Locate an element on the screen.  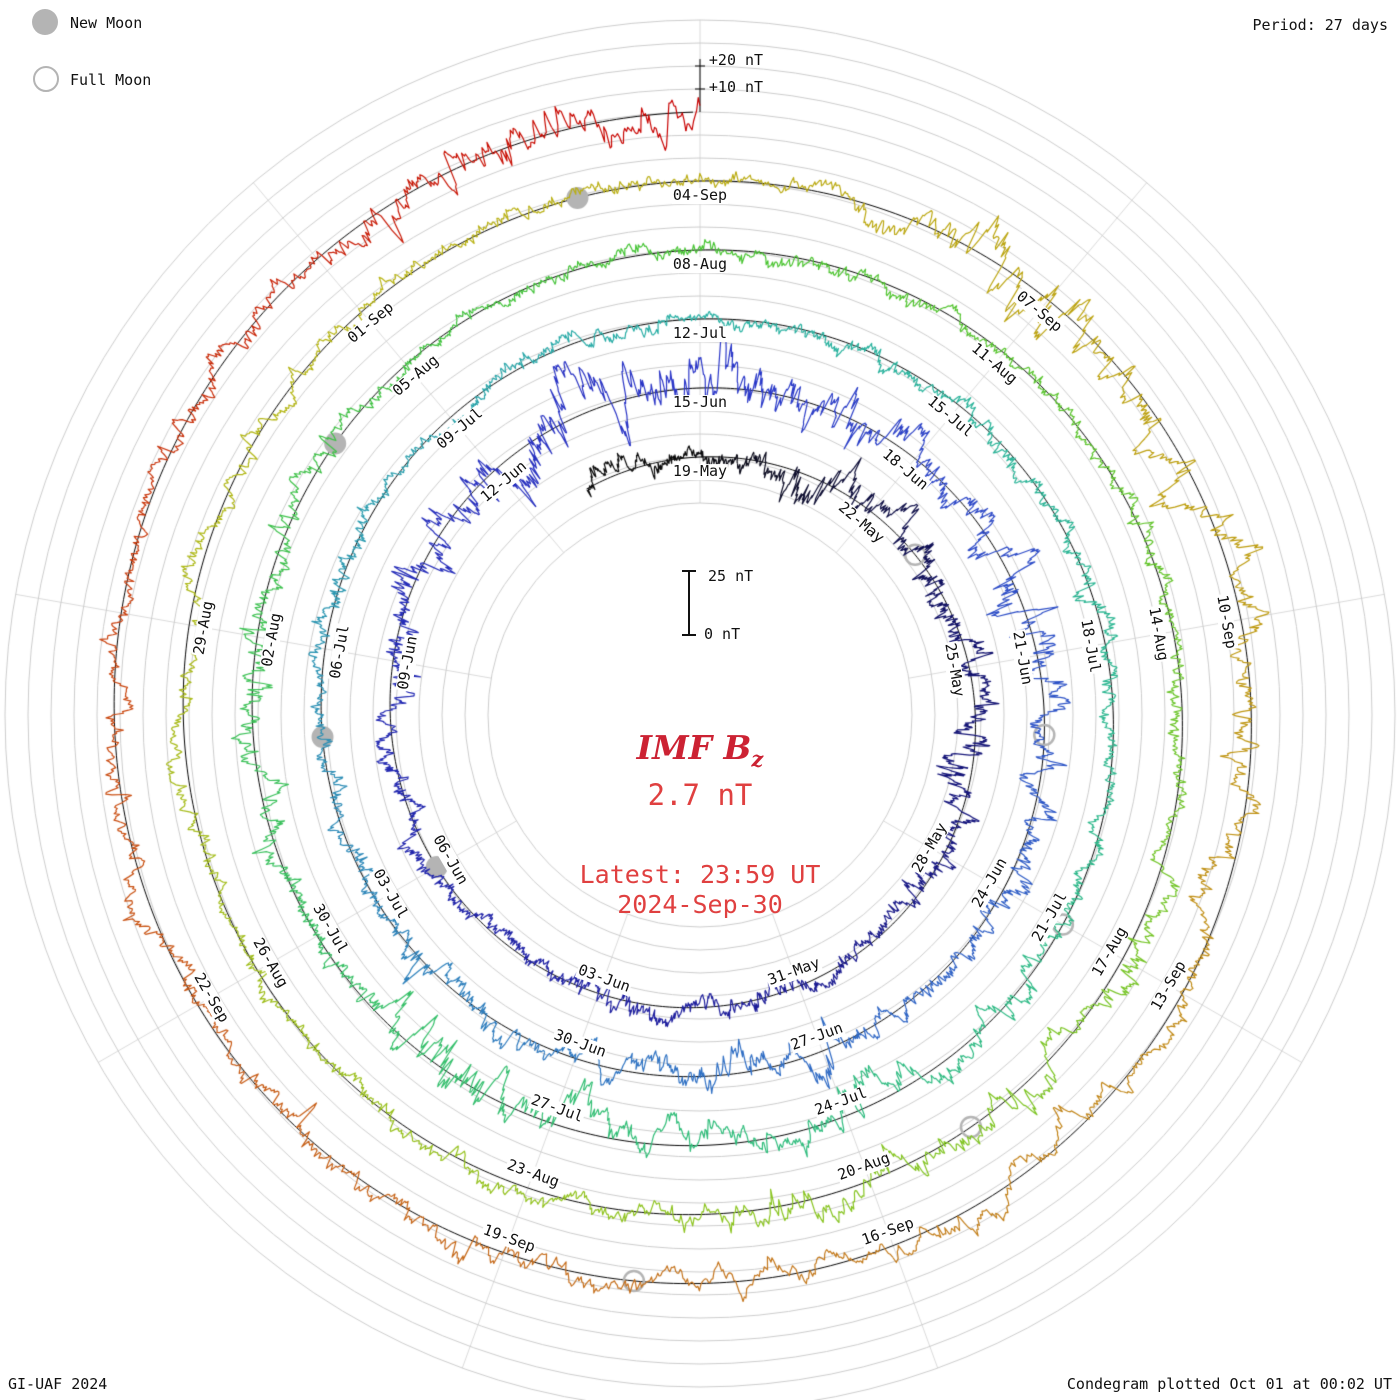
chart-title-sub: z is located at coordinates (757, 759).